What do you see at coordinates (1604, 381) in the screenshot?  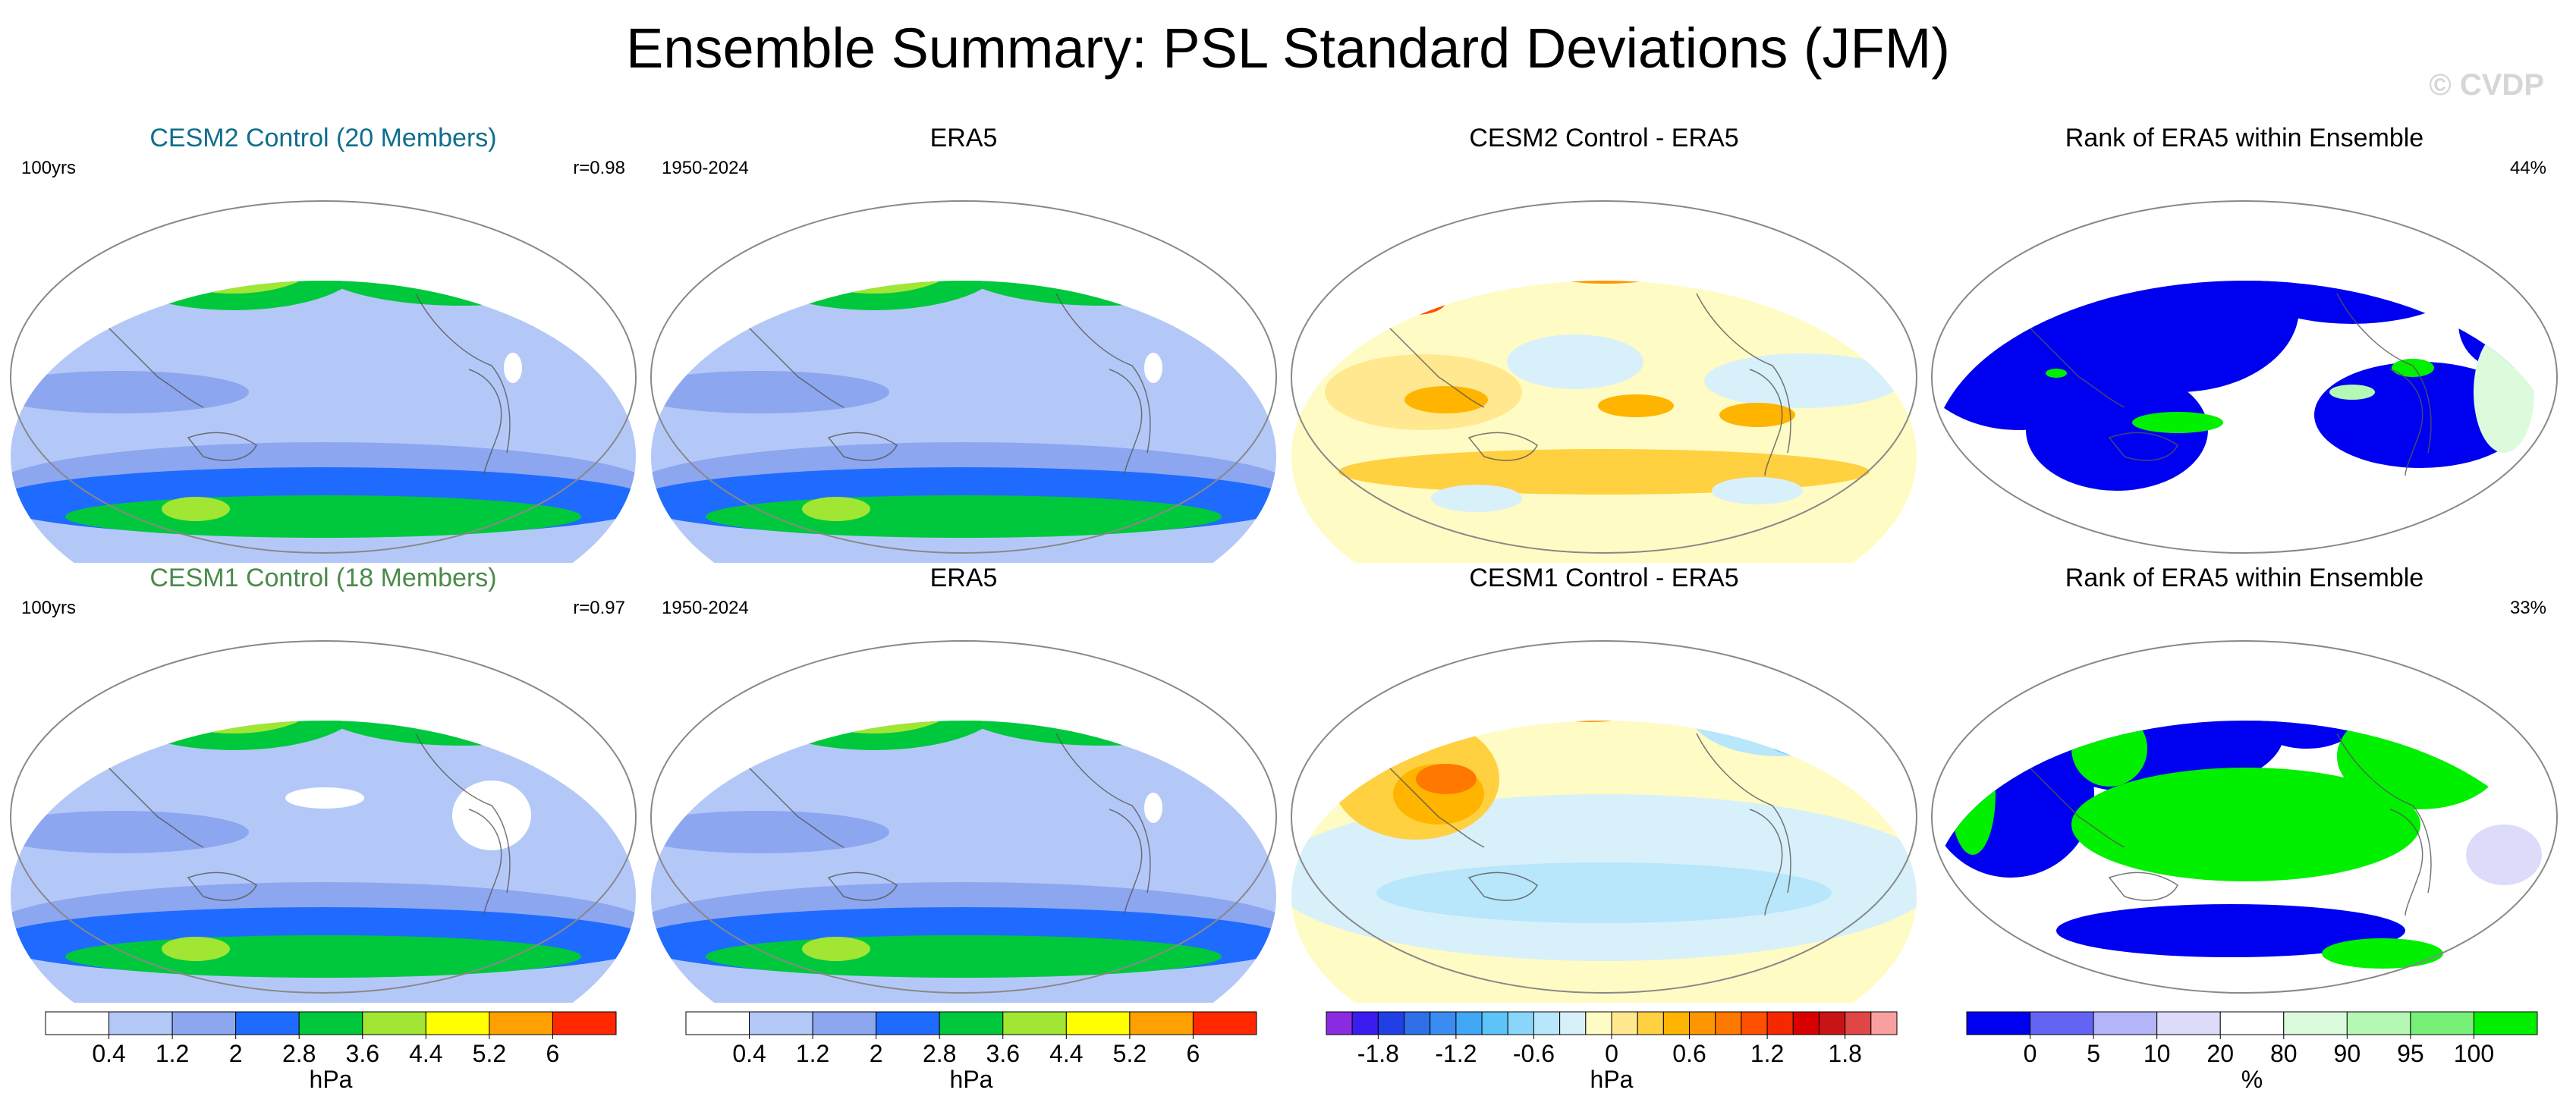 I see `map-plot` at bounding box center [1604, 381].